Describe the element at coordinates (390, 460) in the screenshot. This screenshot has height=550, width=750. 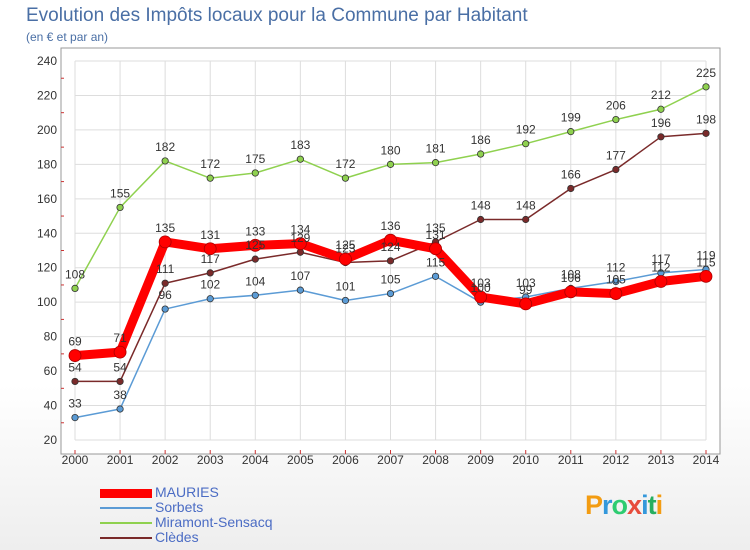
I see `x-tick-label: 2007` at that location.